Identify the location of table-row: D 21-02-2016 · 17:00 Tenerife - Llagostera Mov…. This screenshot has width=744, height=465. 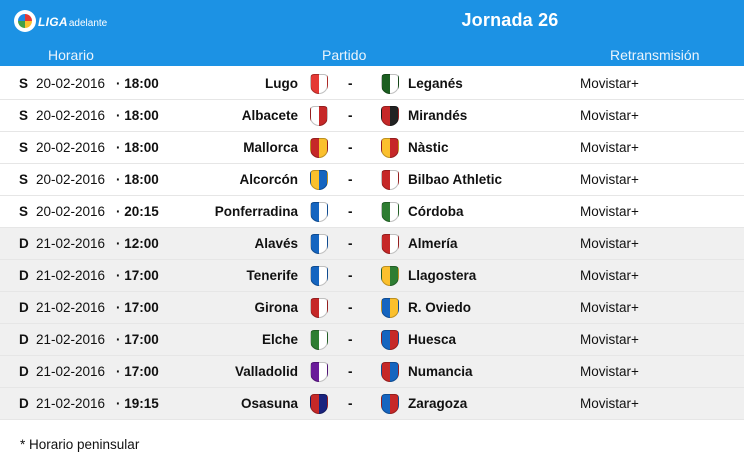
(372, 276).